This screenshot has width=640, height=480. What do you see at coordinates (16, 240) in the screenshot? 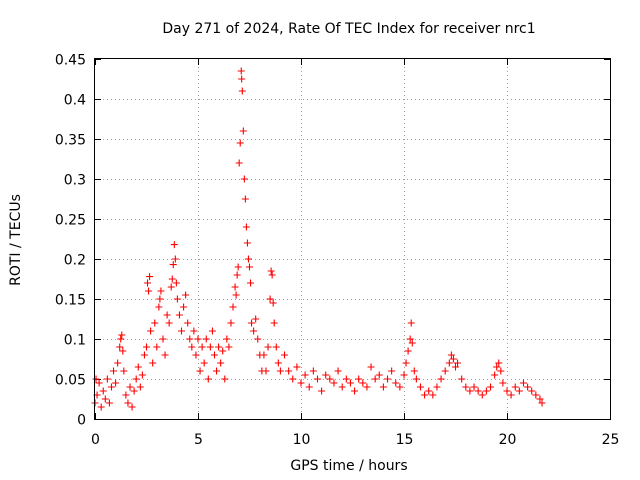
I see `y-axis-label: ROTI / TECUs` at bounding box center [16, 240].